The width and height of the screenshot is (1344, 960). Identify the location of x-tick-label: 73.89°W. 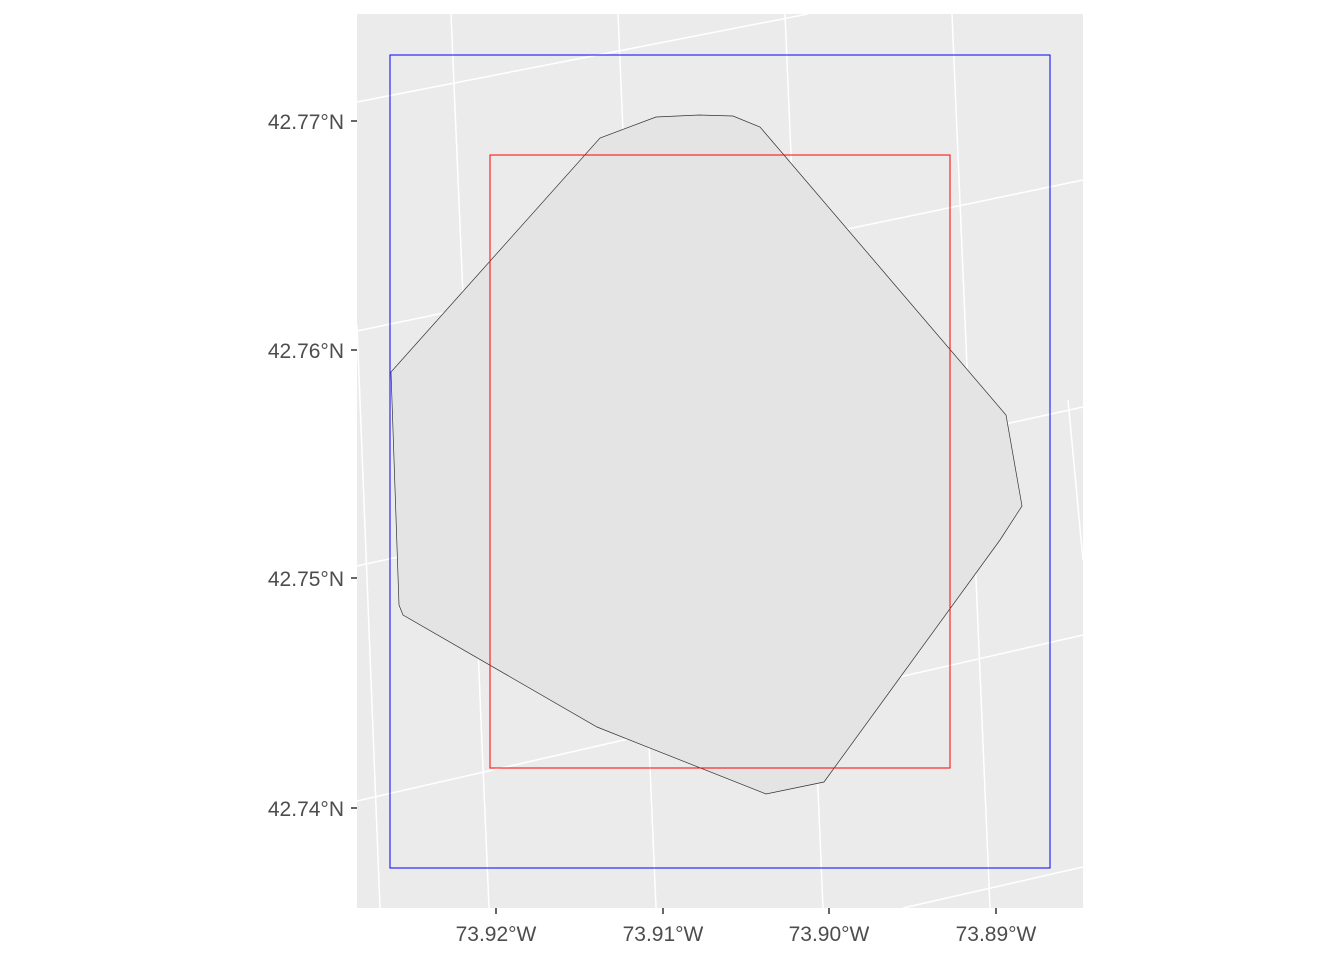
(996, 934).